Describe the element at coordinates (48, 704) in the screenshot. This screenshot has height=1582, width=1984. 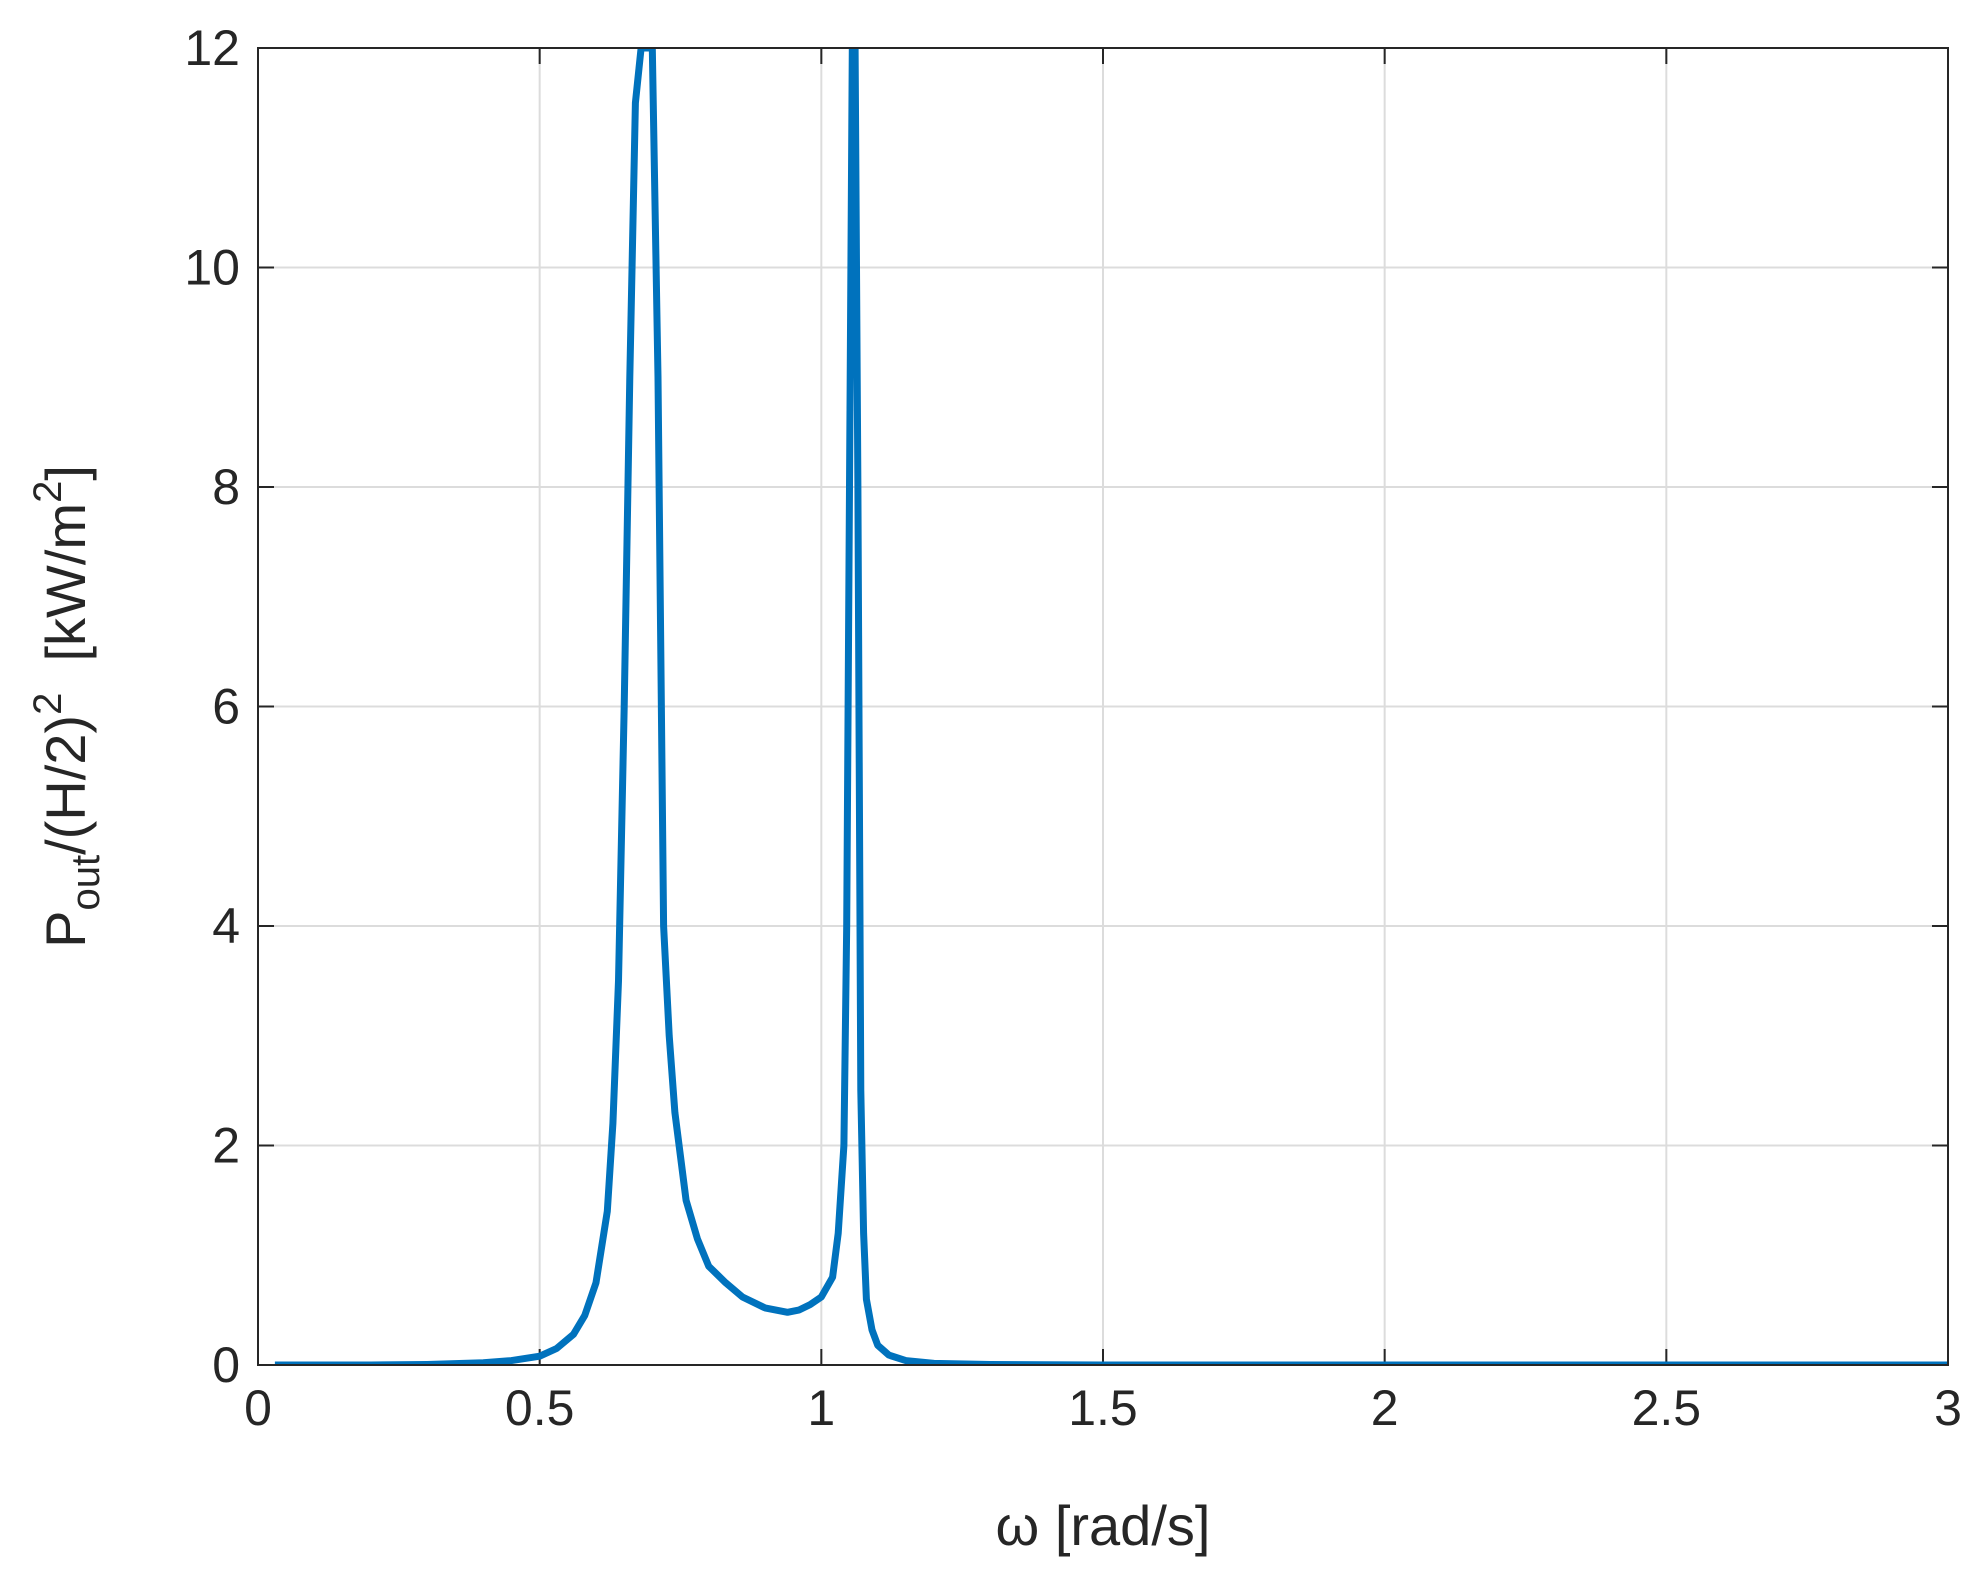
I see `y-label-sup1: 2` at that location.